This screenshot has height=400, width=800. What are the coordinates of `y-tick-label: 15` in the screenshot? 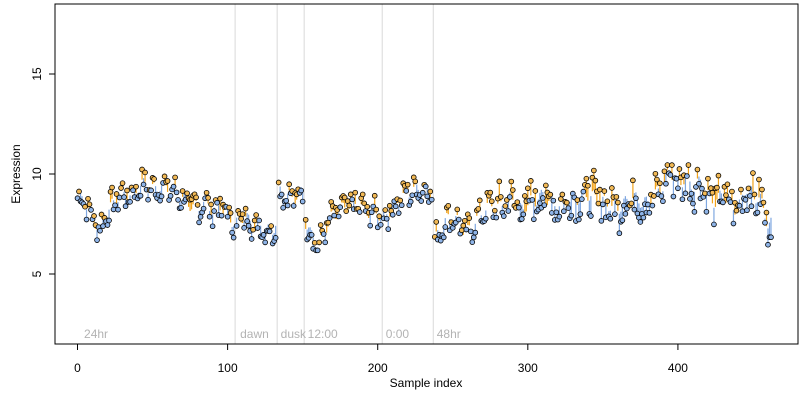 It's located at (37, 74).